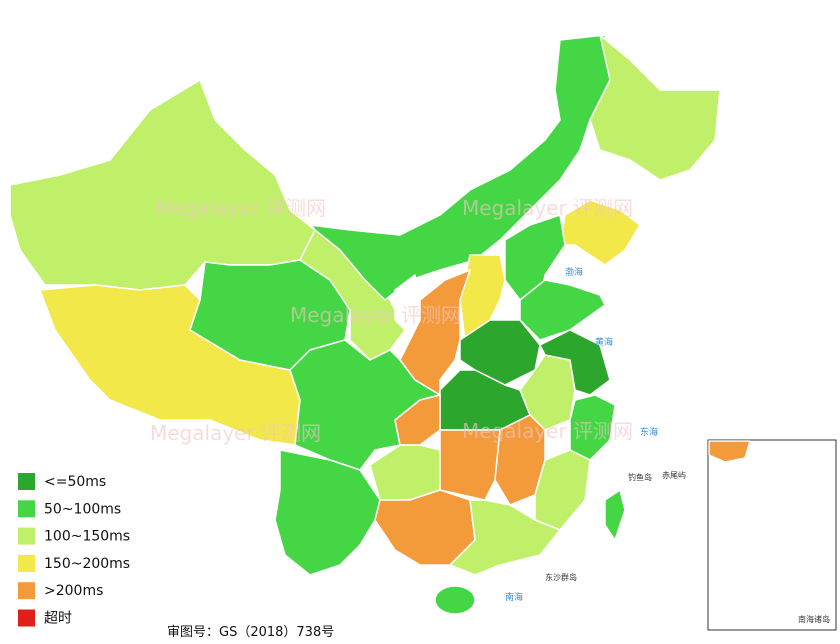  I want to click on sea-label: 东海, so click(649, 432).